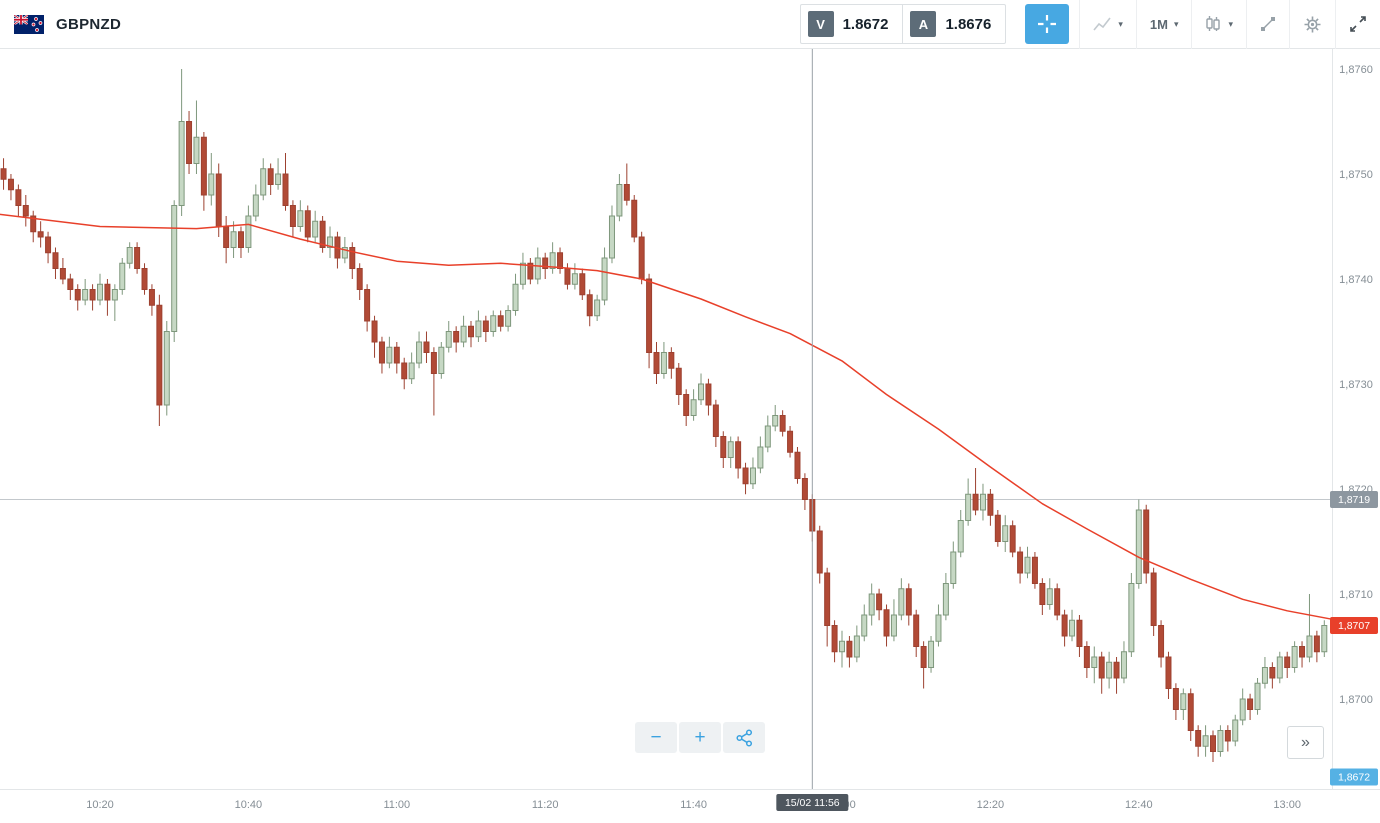 The image size is (1380, 823). I want to click on symbol-title: GBPNZD, so click(89, 24).